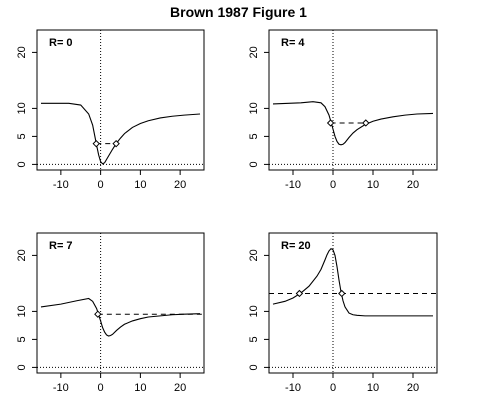 The image size is (477, 402). Describe the element at coordinates (61, 43) in the screenshot. I see `panel-label: R= 0` at that location.